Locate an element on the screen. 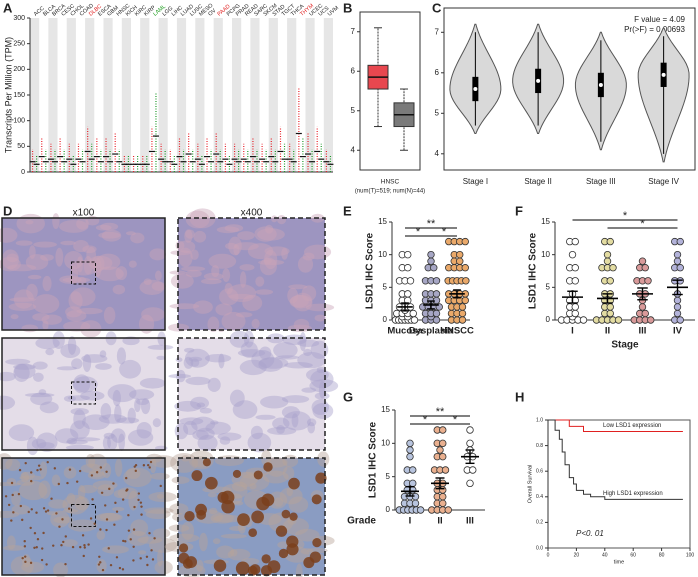  panel-label: G is located at coordinates (348, 396).